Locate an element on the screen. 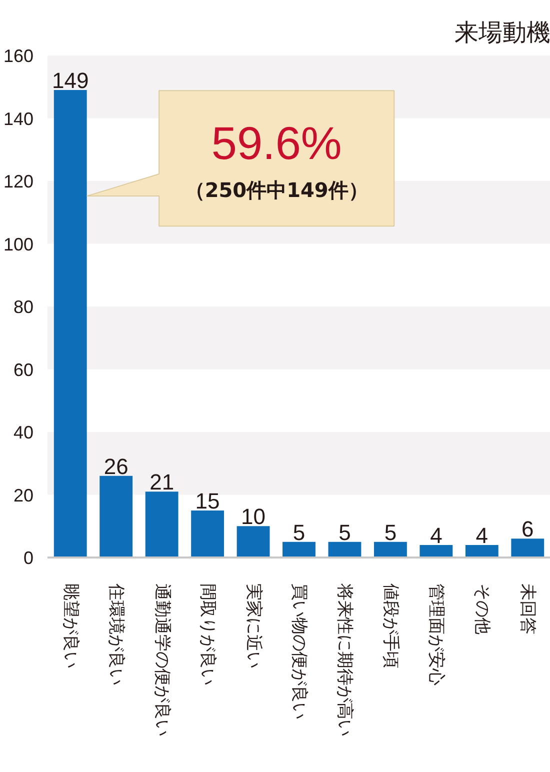 The width and height of the screenshot is (550, 772). data-label: 149 is located at coordinates (70, 81).